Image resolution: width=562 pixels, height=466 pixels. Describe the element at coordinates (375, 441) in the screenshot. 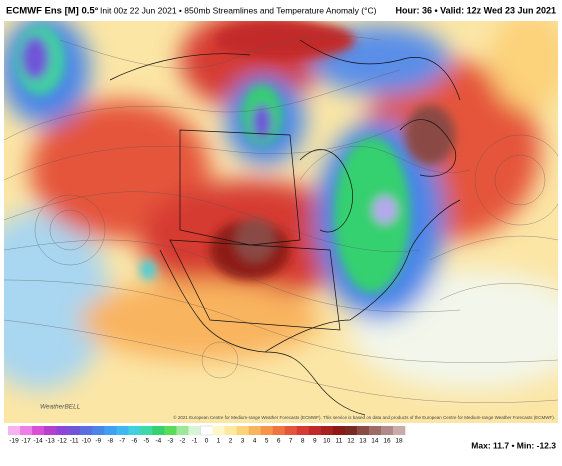

I see `colorbar-label: 14` at that location.